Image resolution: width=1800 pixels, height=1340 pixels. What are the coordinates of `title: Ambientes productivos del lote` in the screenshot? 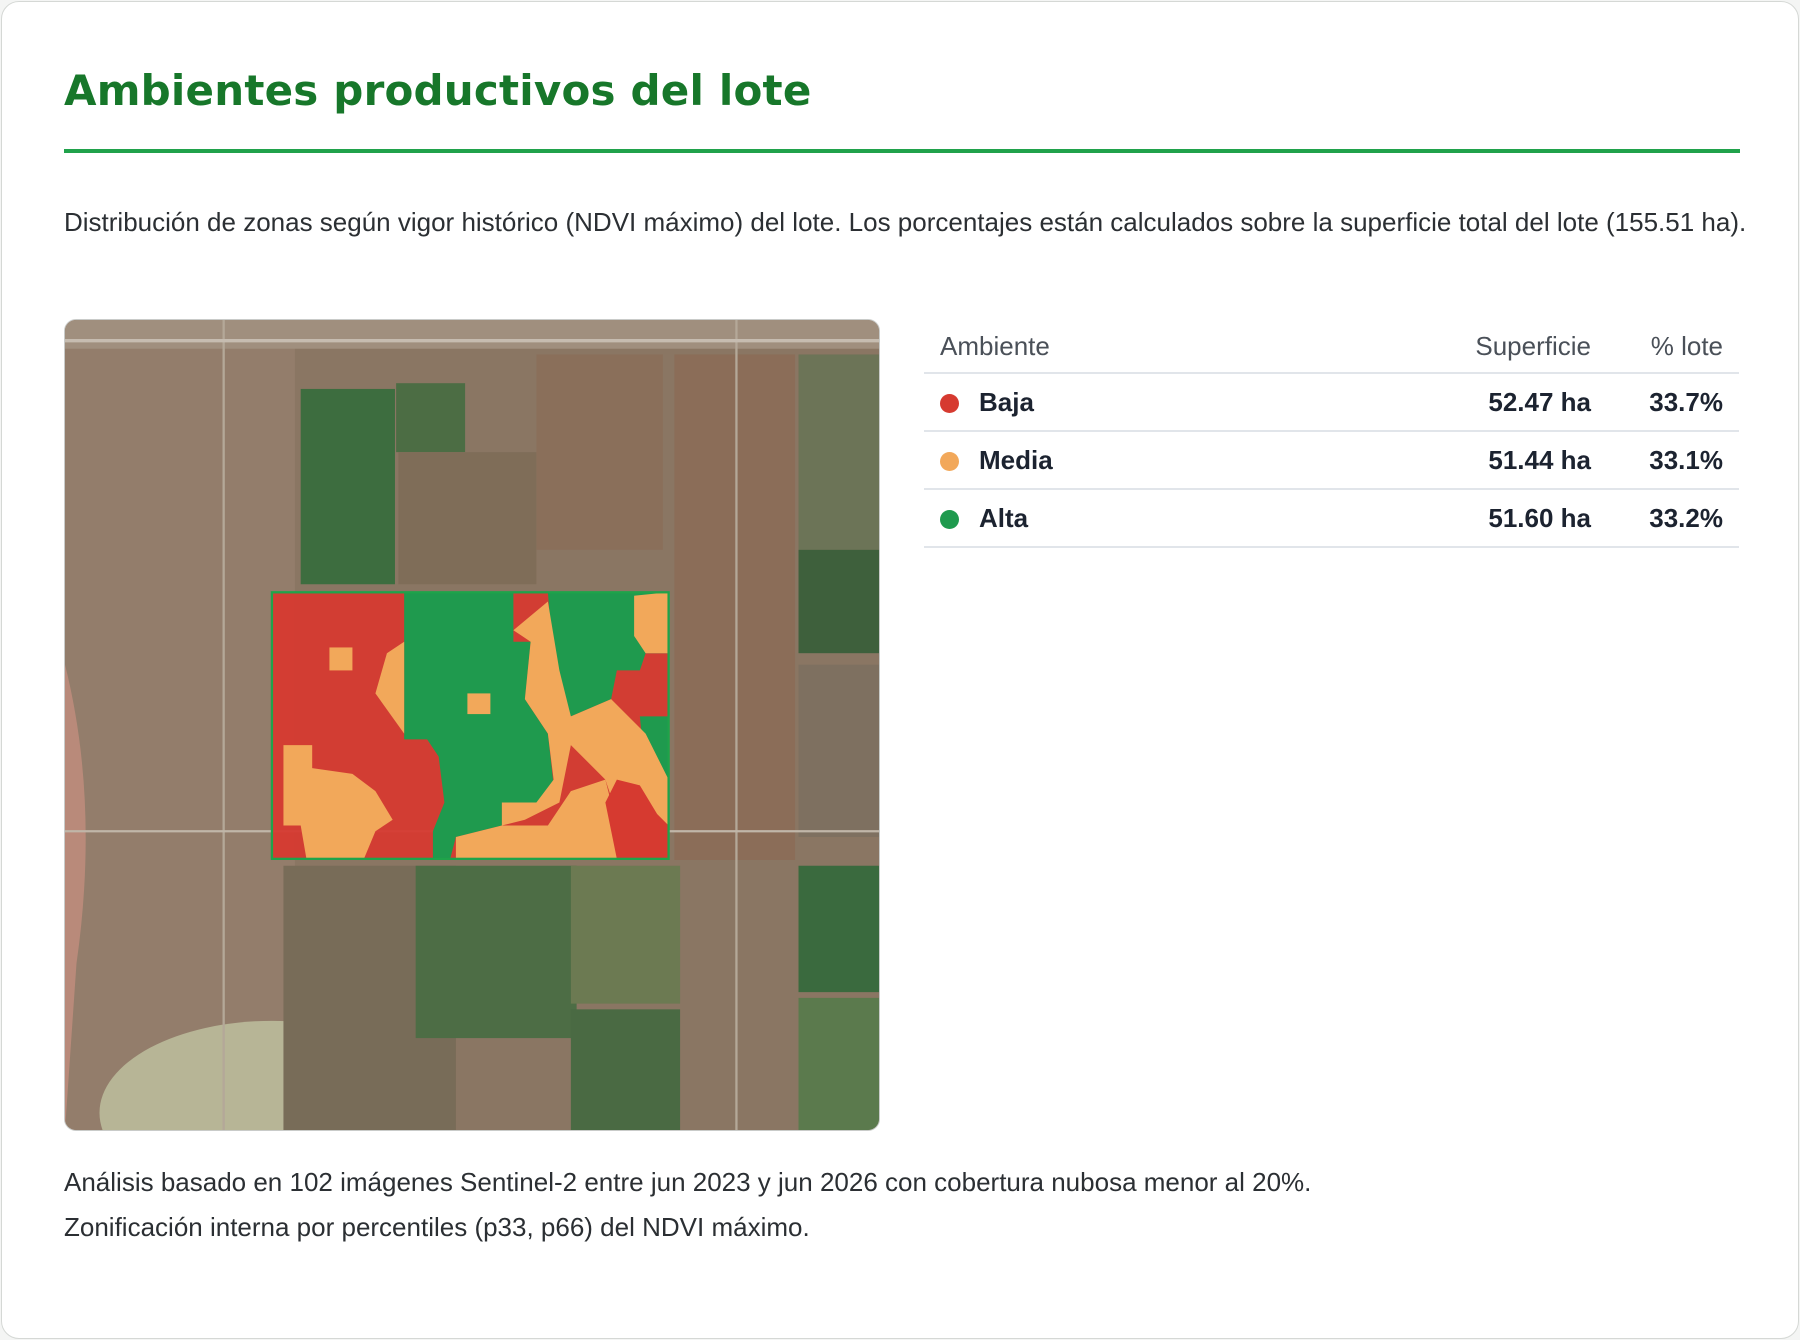 It's located at (438, 90).